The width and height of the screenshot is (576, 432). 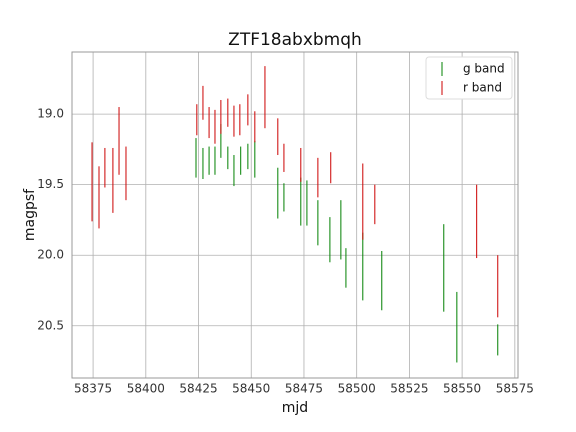 I want to click on x-tick-label: 58550, so click(x=462, y=389).